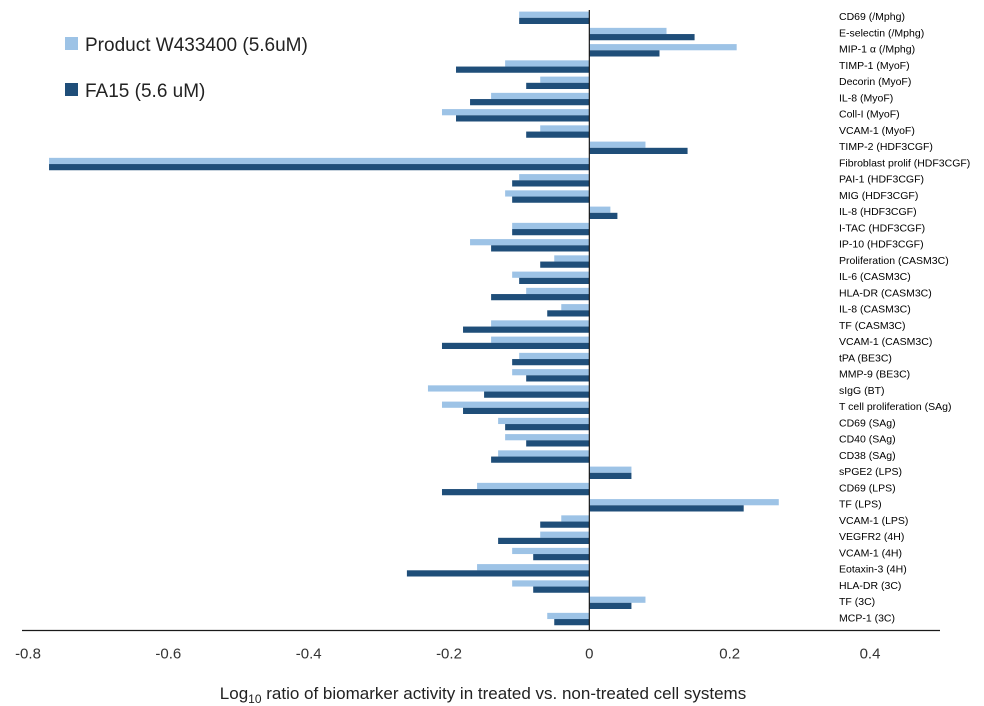 The height and width of the screenshot is (706, 984). Describe the element at coordinates (255, 699) in the screenshot. I see `x-axis-title-subscript: 10` at that location.